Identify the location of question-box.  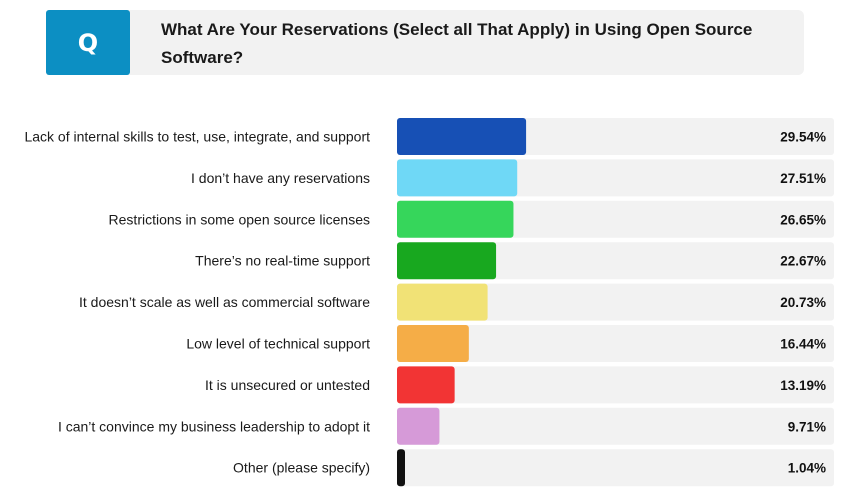
(425, 42).